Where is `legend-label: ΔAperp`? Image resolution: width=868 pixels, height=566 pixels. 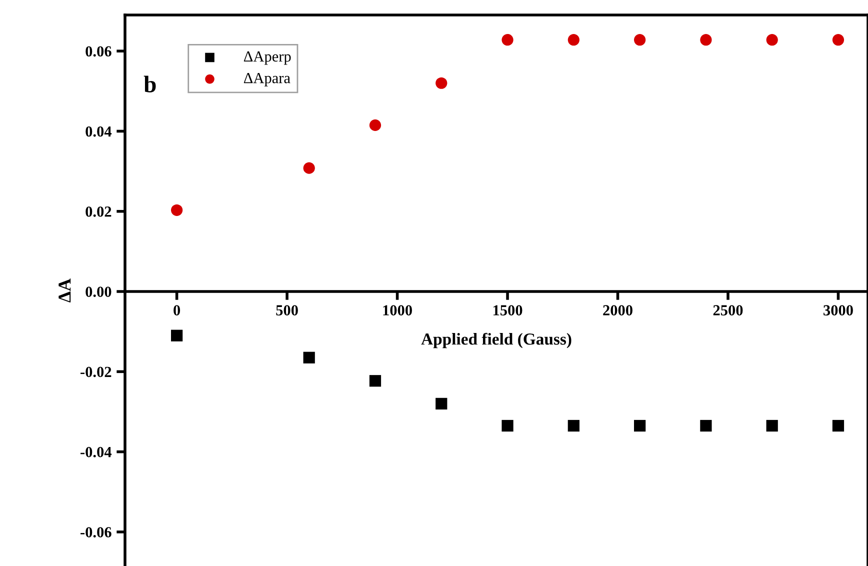
legend-label: ΔAperp is located at coordinates (267, 58).